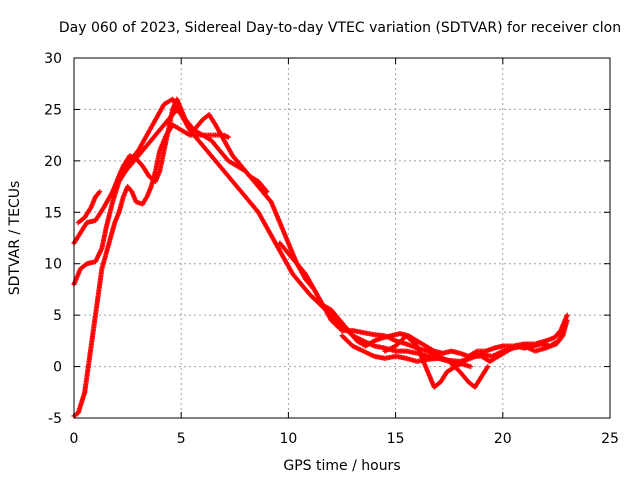 The image size is (640, 480). Describe the element at coordinates (57, 316) in the screenshot. I see `y-tick-label: 5` at that location.